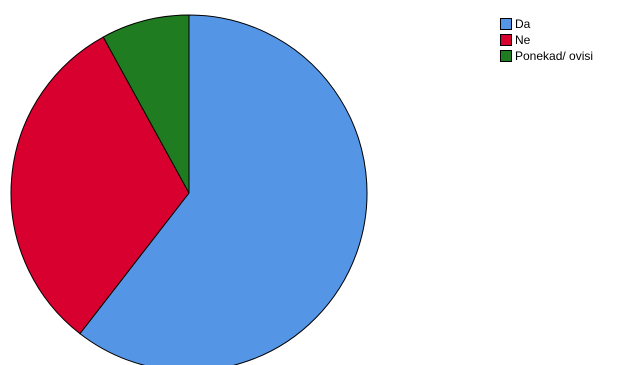 The image size is (638, 365). I want to click on legend-swatch-ne, so click(506, 40).